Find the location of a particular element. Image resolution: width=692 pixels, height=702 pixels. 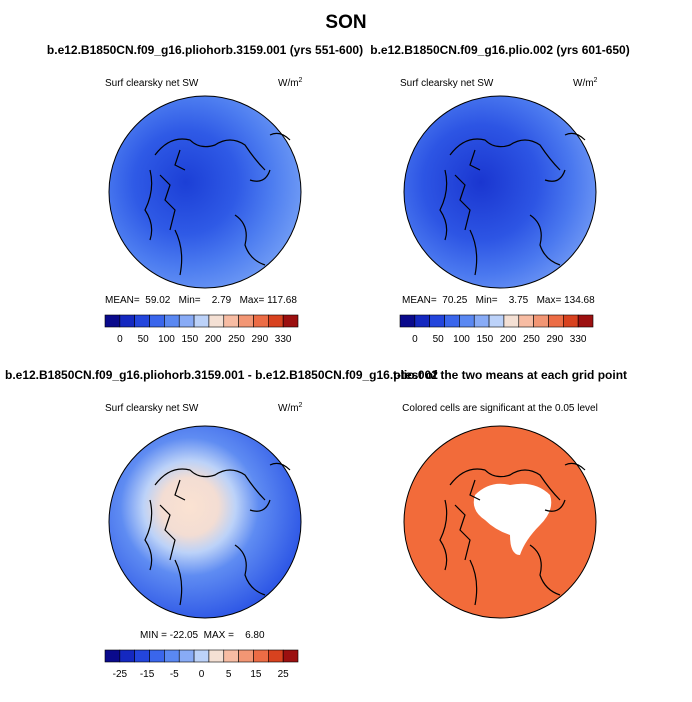

colorbar-label: -5 is located at coordinates (174, 674).